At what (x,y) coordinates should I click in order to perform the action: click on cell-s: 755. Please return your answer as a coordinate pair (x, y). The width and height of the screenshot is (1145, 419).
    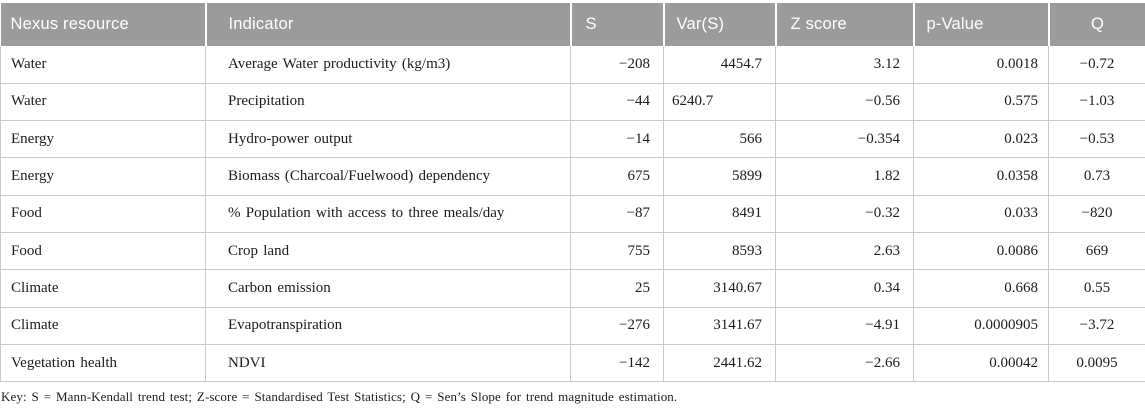
    Looking at the image, I should click on (617, 251).